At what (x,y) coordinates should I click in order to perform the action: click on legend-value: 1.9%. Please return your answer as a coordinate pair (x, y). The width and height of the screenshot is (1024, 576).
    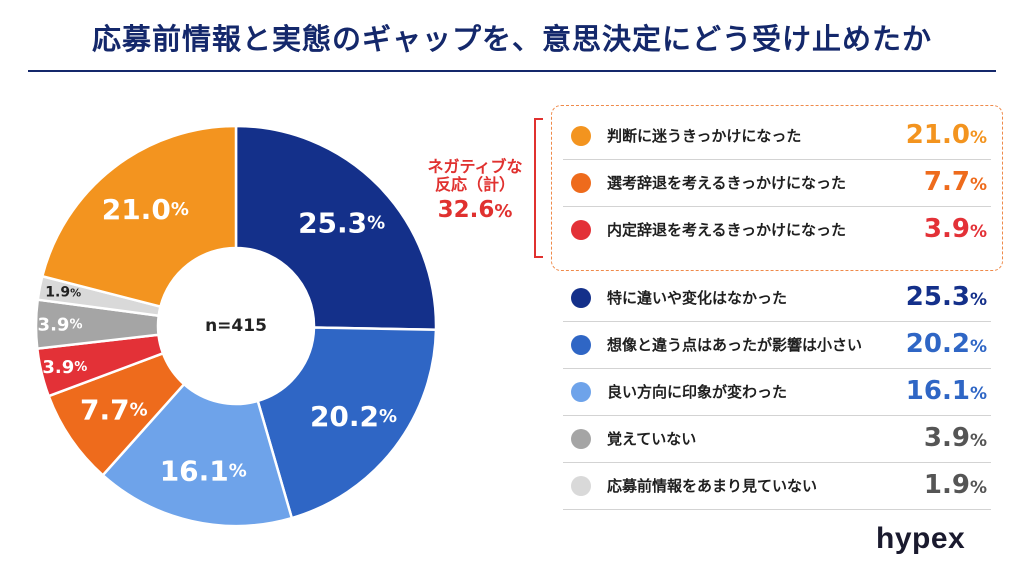
    Looking at the image, I should click on (955, 485).